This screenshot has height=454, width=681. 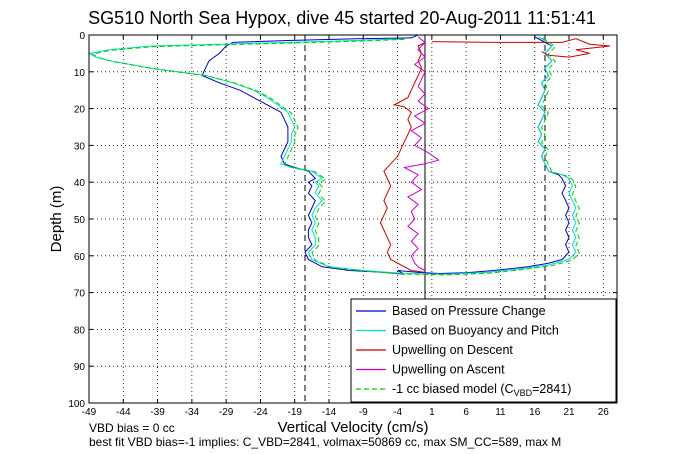 I want to click on y-tick-label: 10, so click(x=80, y=73).